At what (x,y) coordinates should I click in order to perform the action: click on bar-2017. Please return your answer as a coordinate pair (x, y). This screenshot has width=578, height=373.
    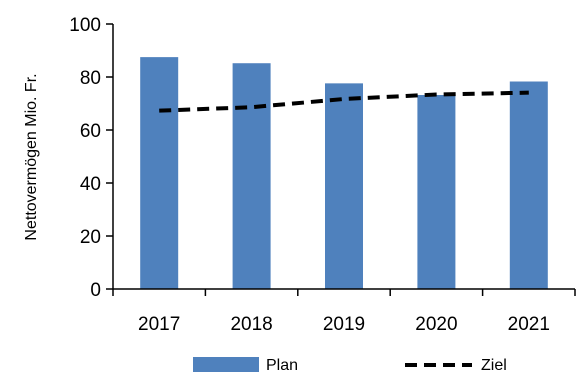
    Looking at the image, I should click on (159, 173).